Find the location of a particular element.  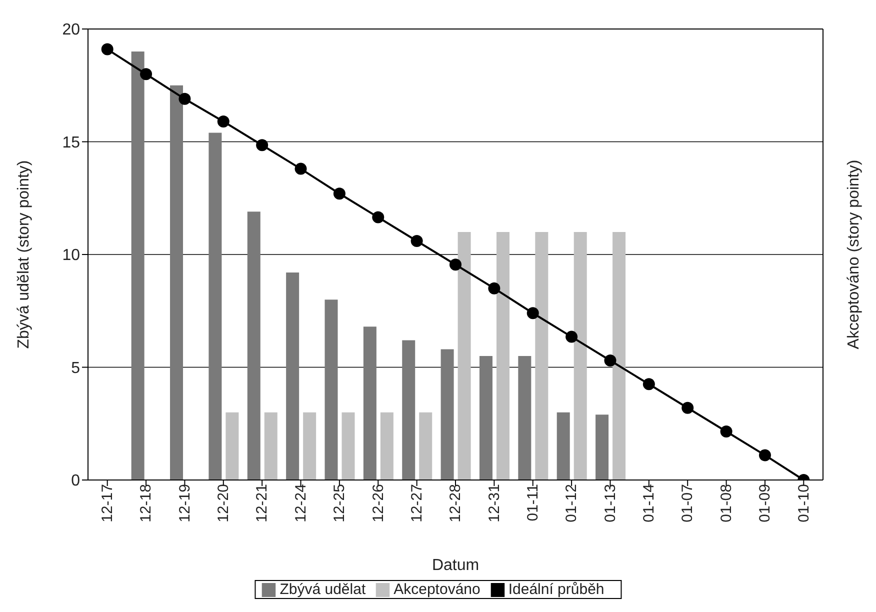

x-tick-label: 12-18 is located at coordinates (146, 503).